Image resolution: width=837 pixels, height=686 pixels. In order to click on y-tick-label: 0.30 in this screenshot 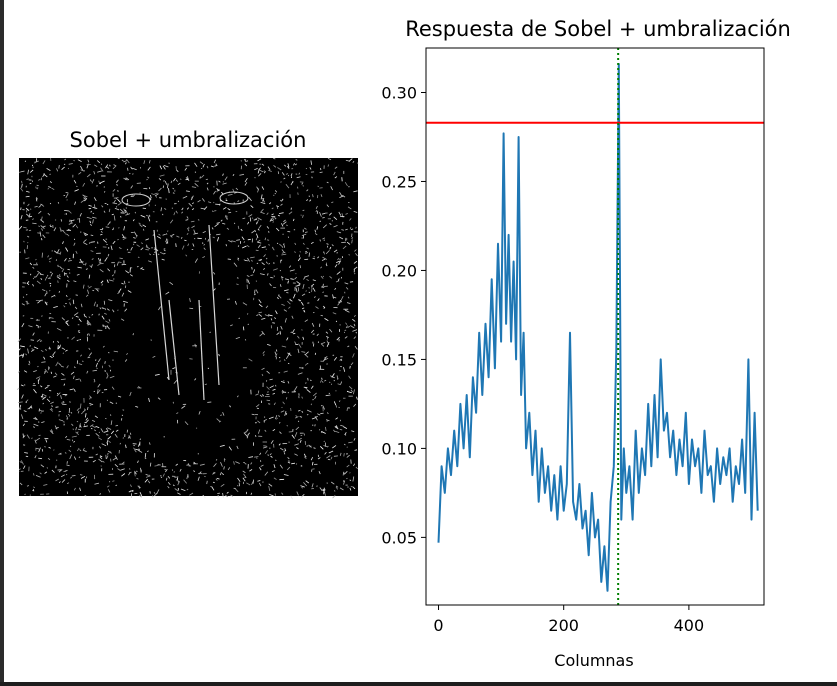, I will do `click(399, 92)`.